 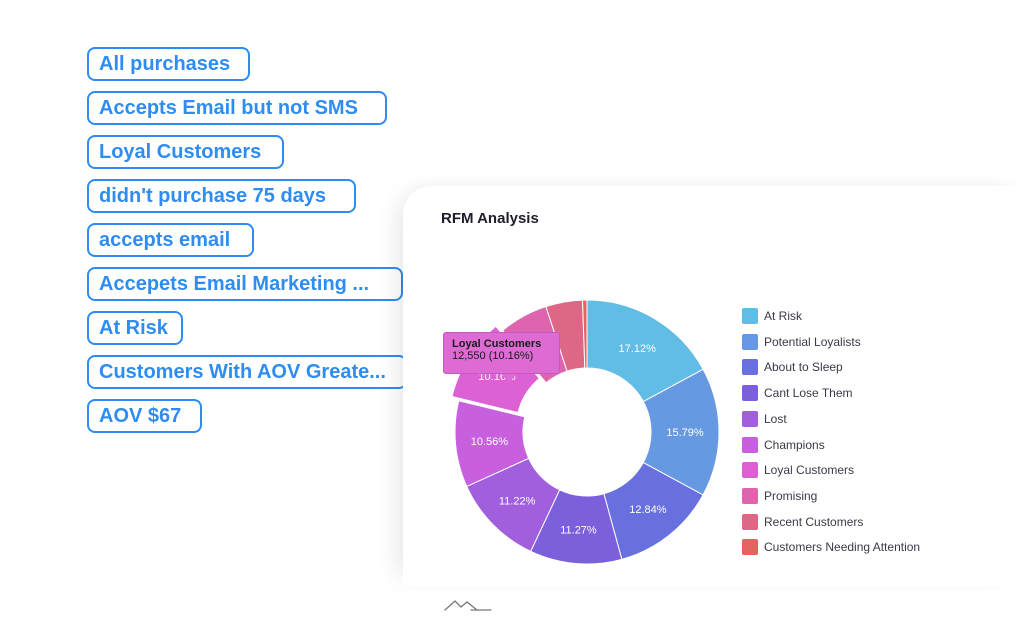 What do you see at coordinates (135, 328) in the screenshot?
I see `segment-tag: At Risk` at bounding box center [135, 328].